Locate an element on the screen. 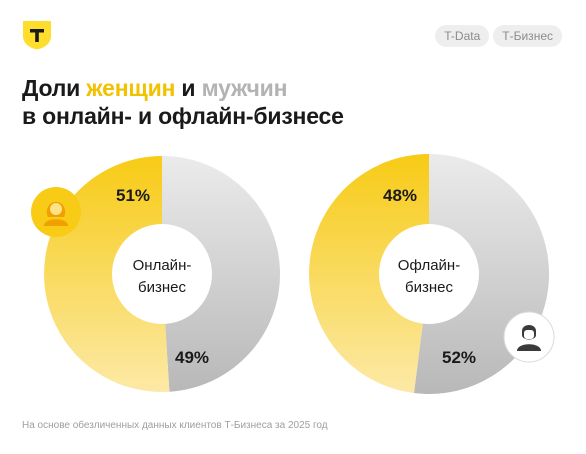 Image resolution: width=586 pixels, height=454 pixels. header-tags: T-Data Т-Бизнес is located at coordinates (498, 36).